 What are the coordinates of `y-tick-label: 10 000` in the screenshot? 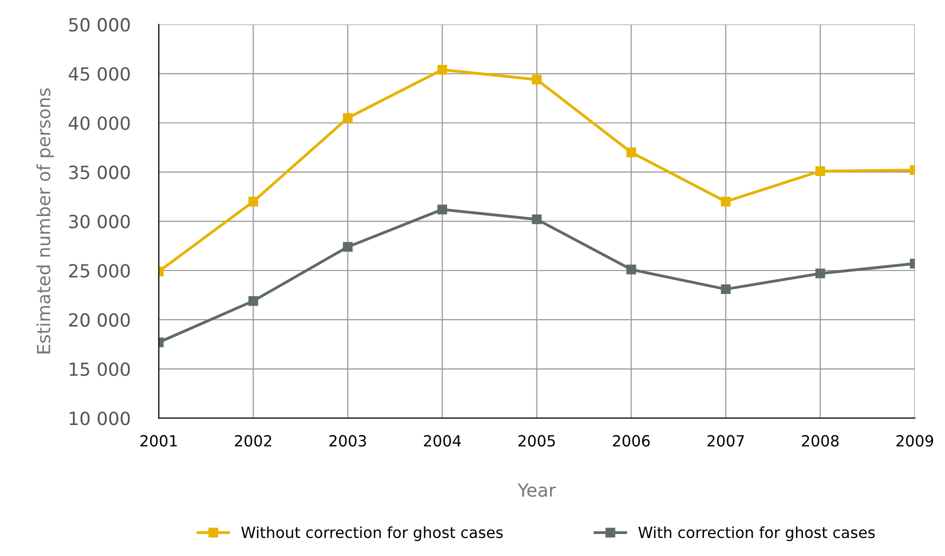 It's located at (100, 419).